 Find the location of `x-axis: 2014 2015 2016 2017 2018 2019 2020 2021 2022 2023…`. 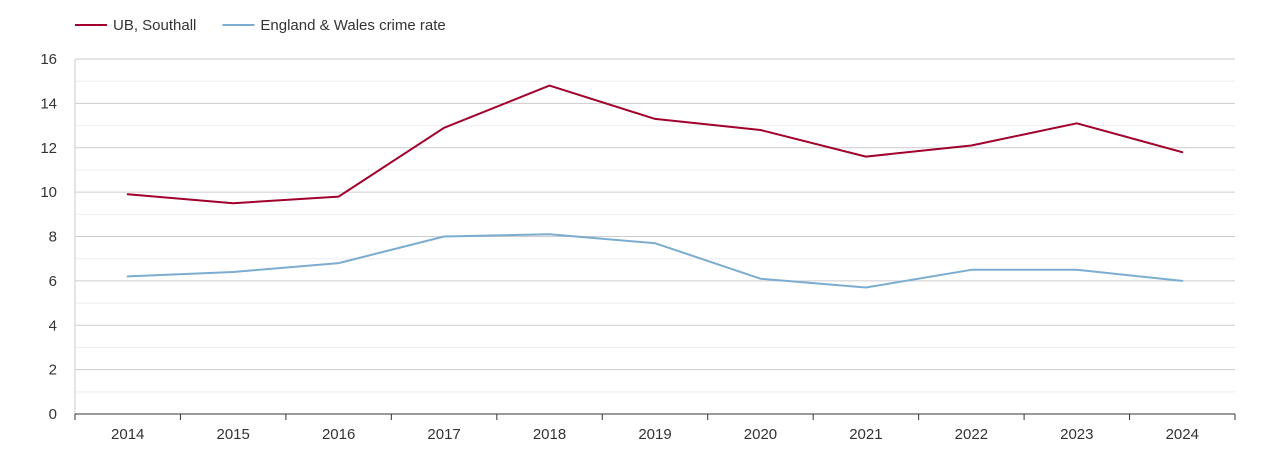

x-axis: 2014 2015 2016 2017 2018 2019 2020 2021 2022 2023… is located at coordinates (655, 428).